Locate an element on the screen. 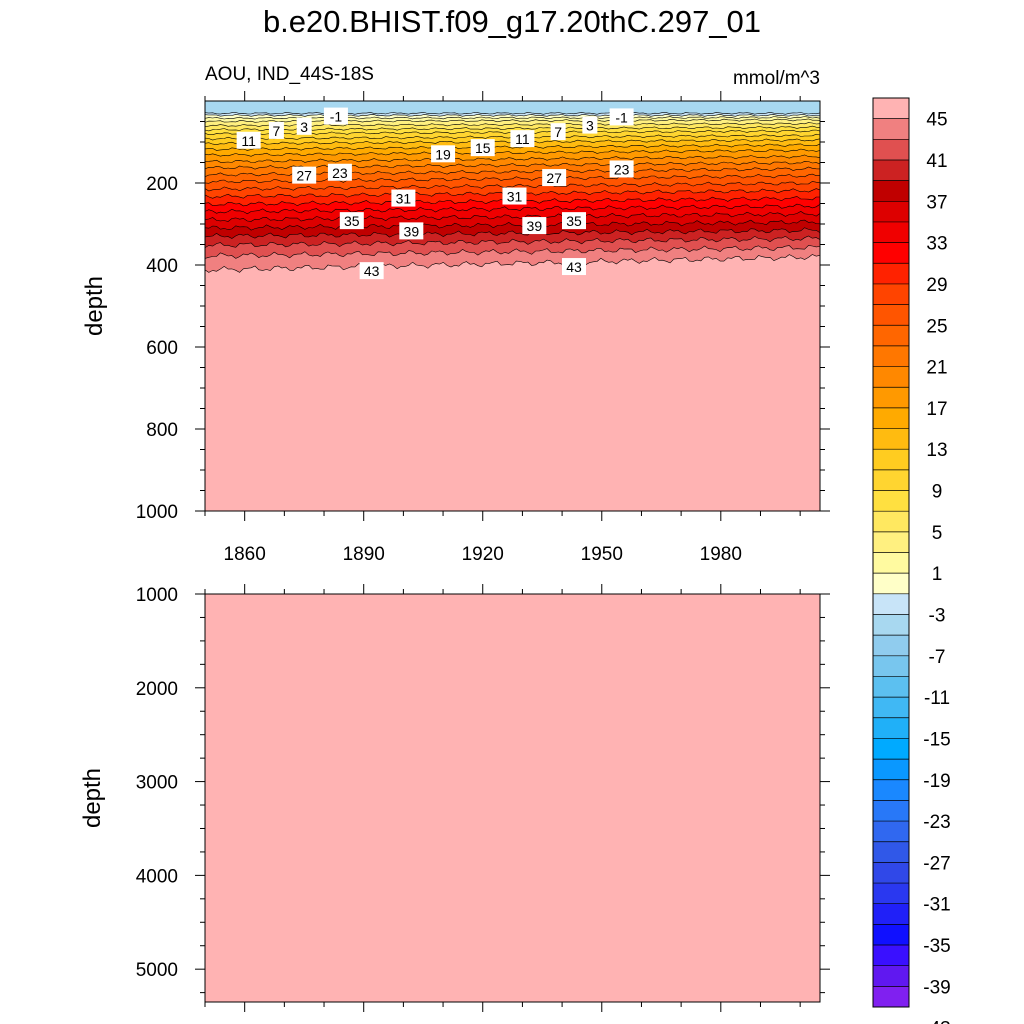  y-tick-label: 800 is located at coordinates (162, 430).